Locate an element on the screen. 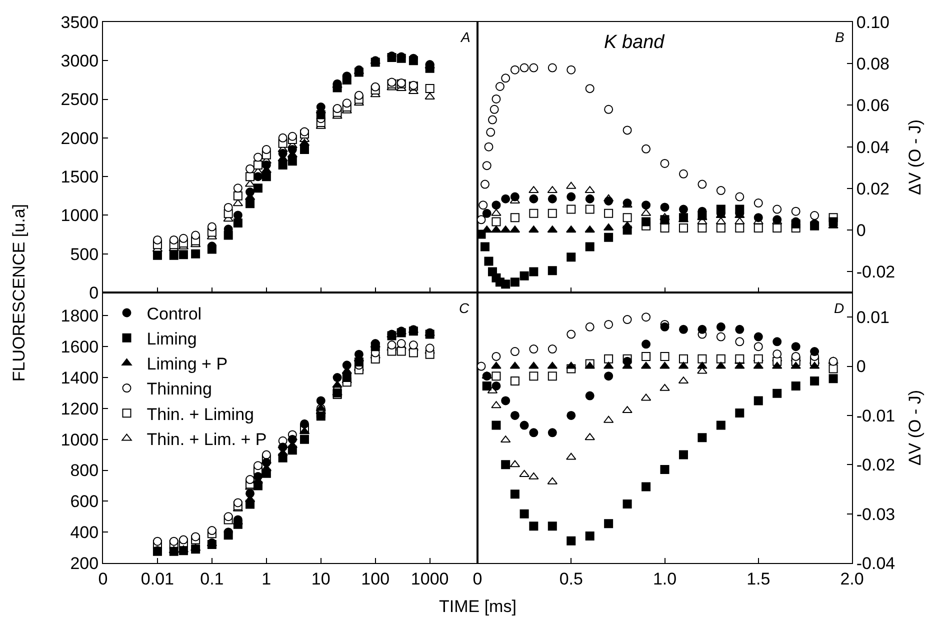  y2-tick-label: 0.06 is located at coordinates (873, 106).